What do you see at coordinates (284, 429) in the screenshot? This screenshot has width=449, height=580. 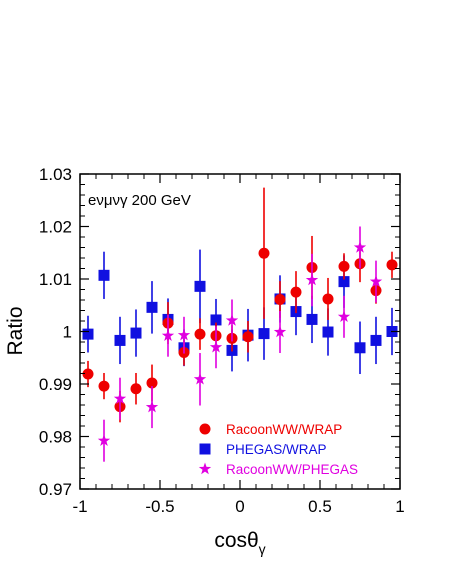 I see `legend-label: RacoonWW/WRAP` at bounding box center [284, 429].